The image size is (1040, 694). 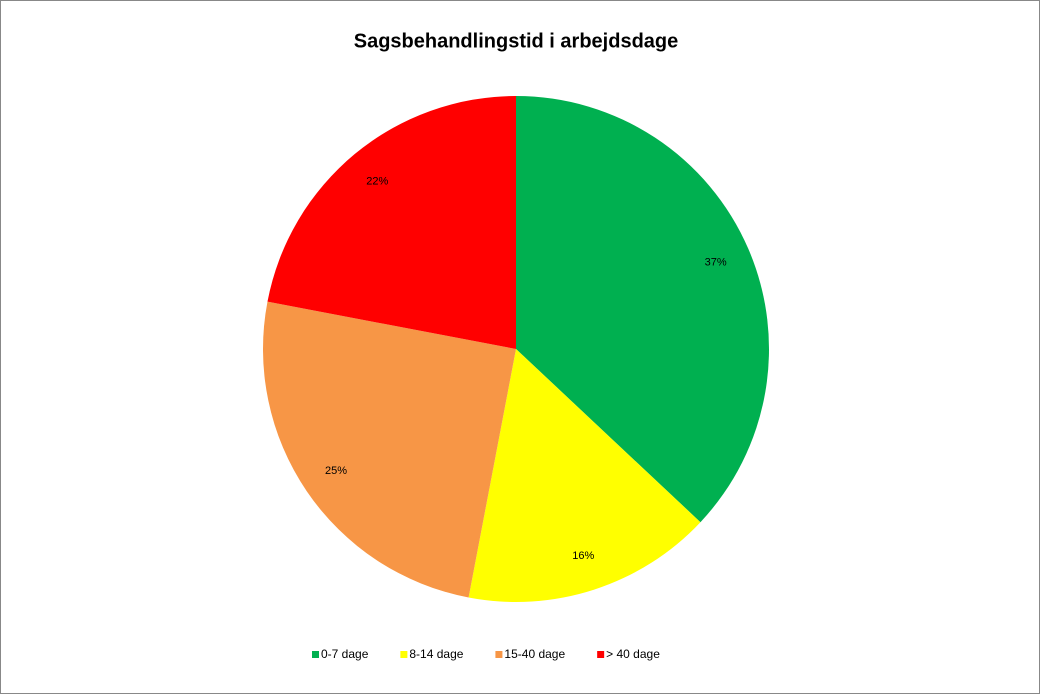 I want to click on legend-label: > 40 dage, so click(x=633, y=654).